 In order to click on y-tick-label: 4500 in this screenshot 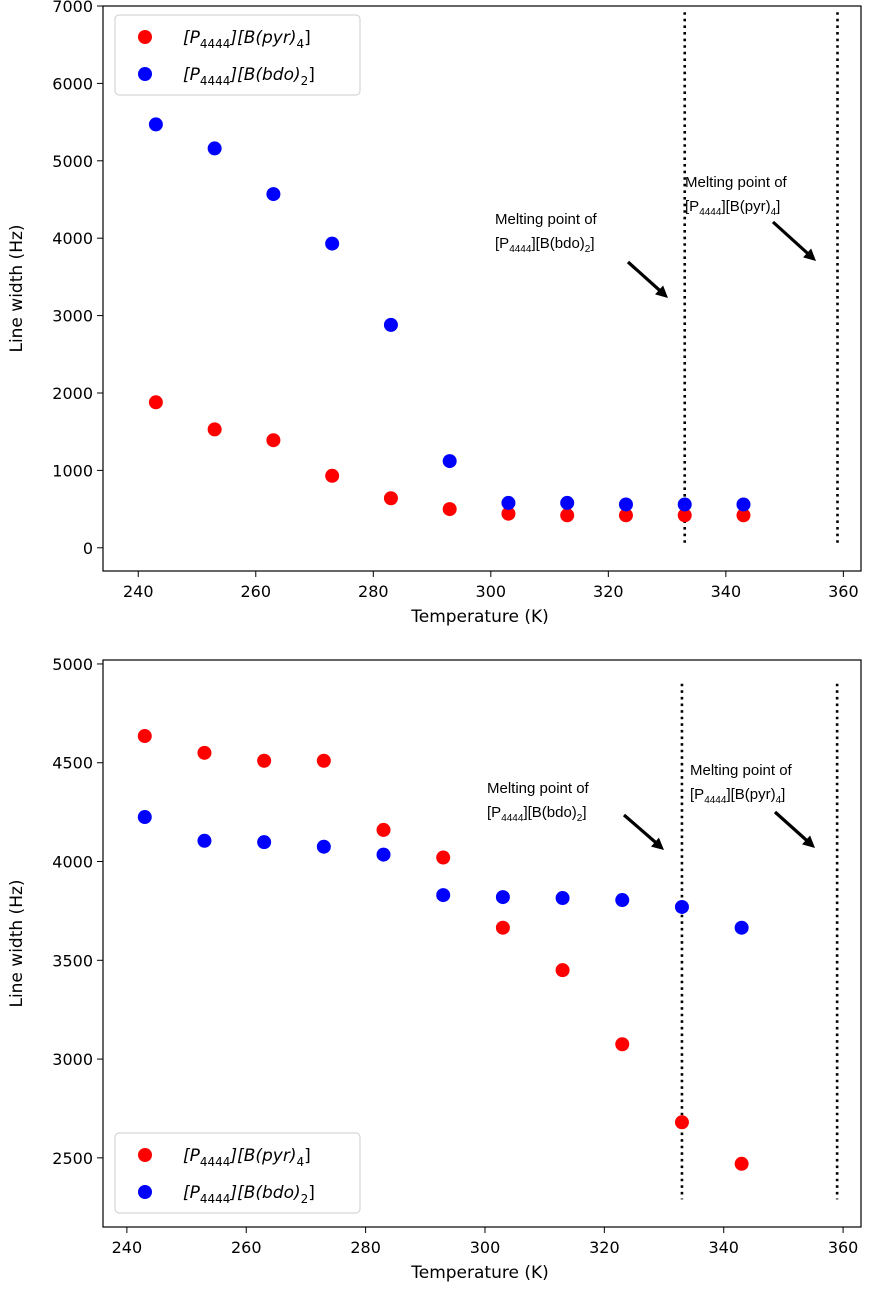, I will do `click(72, 763)`.